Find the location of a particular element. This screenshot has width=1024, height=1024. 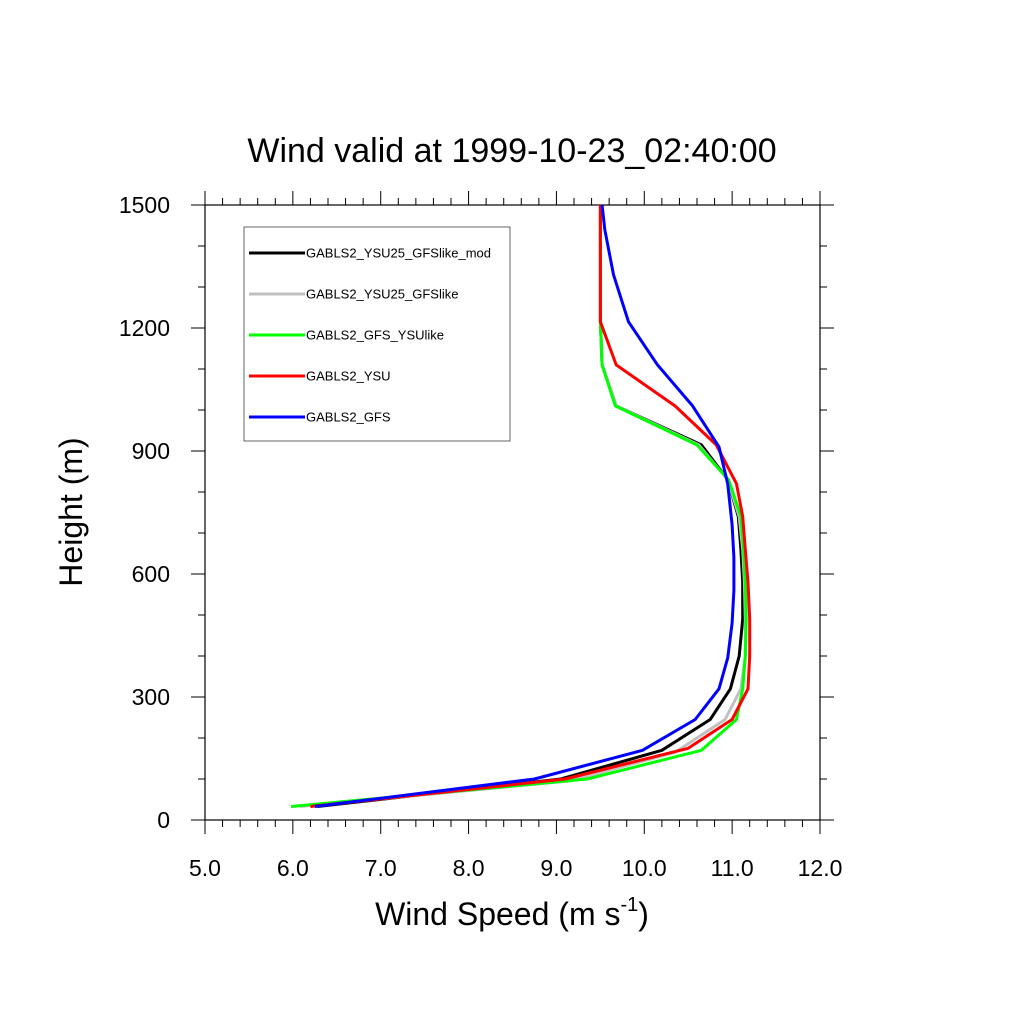

y-tick-label: 300 is located at coordinates (151, 697).